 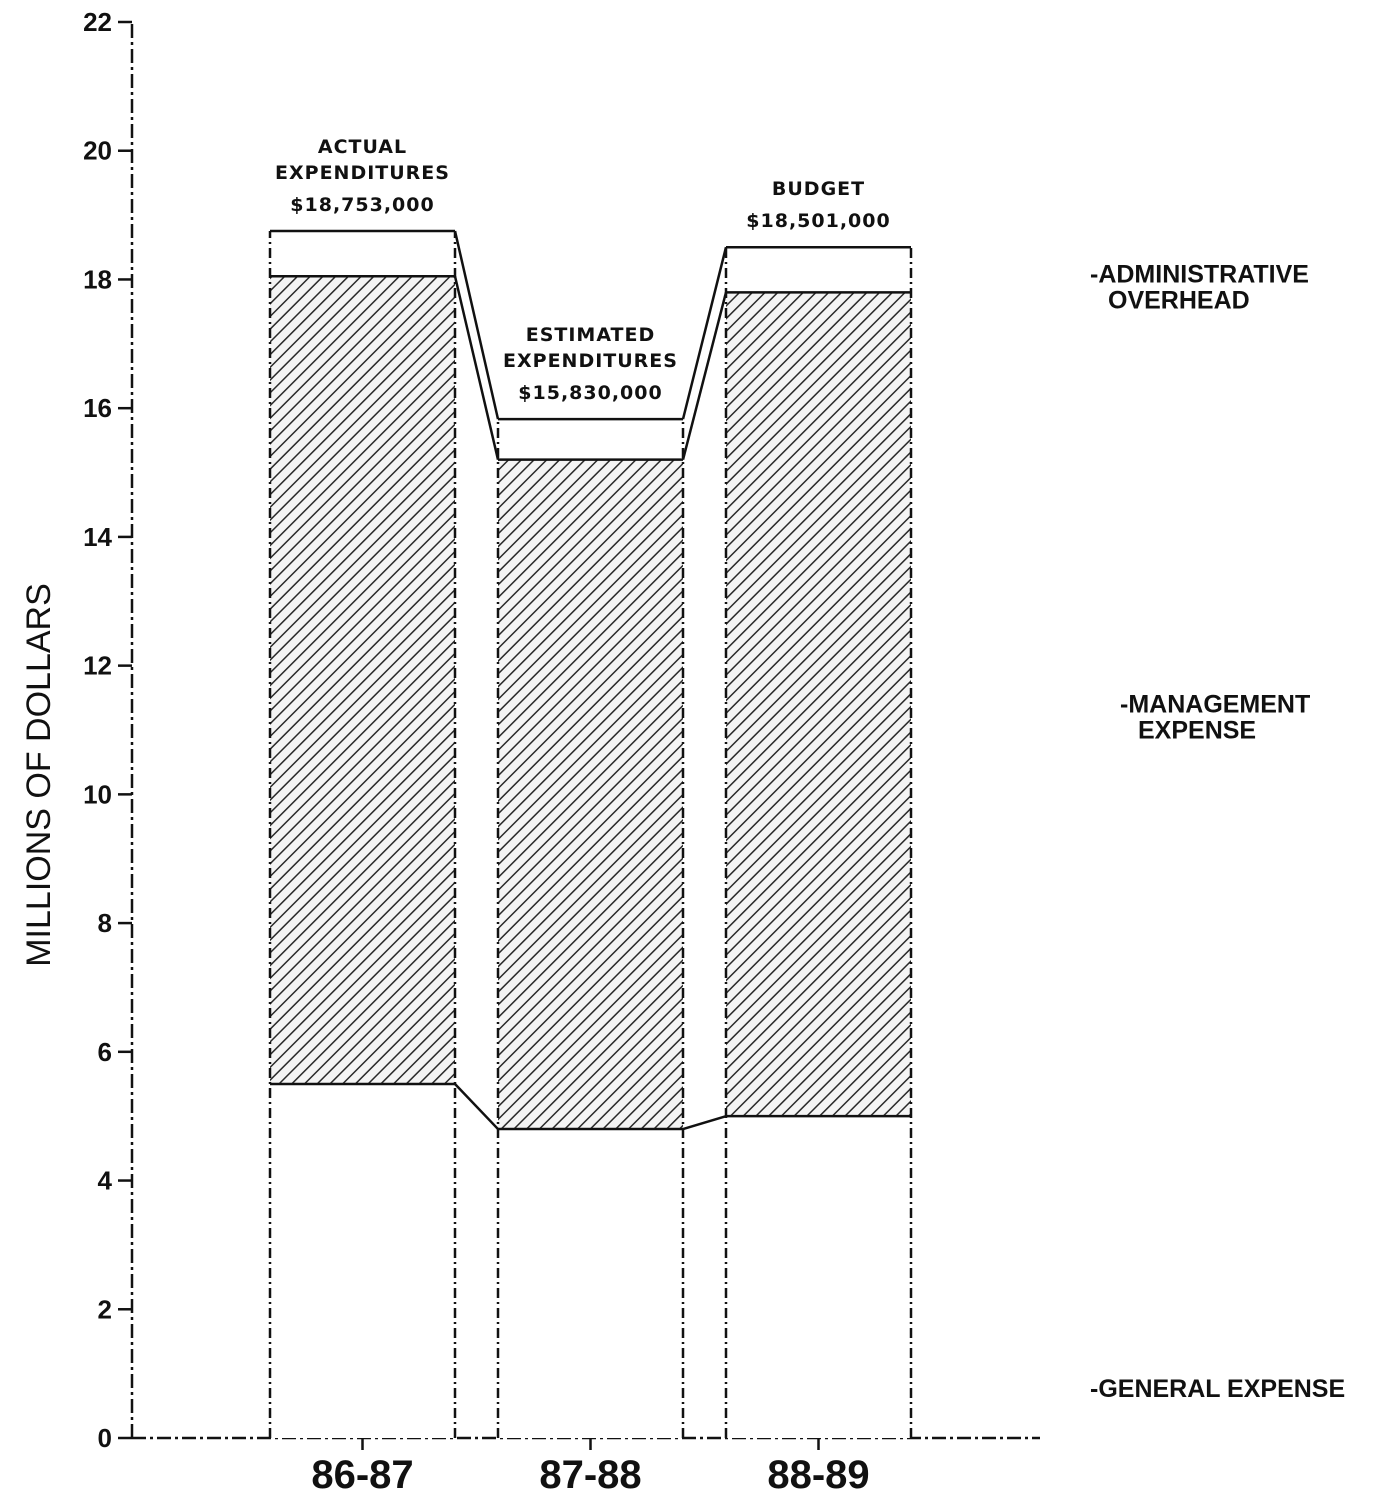 What do you see at coordinates (818, 1473) in the screenshot?
I see `x-tick-label: 88-89` at bounding box center [818, 1473].